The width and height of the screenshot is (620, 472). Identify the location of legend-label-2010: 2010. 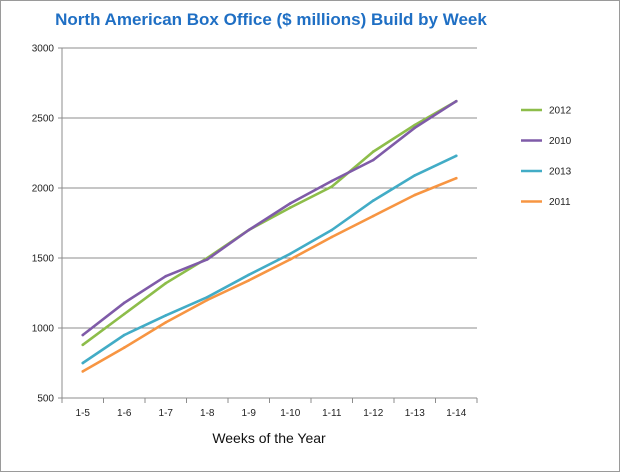
(560, 141).